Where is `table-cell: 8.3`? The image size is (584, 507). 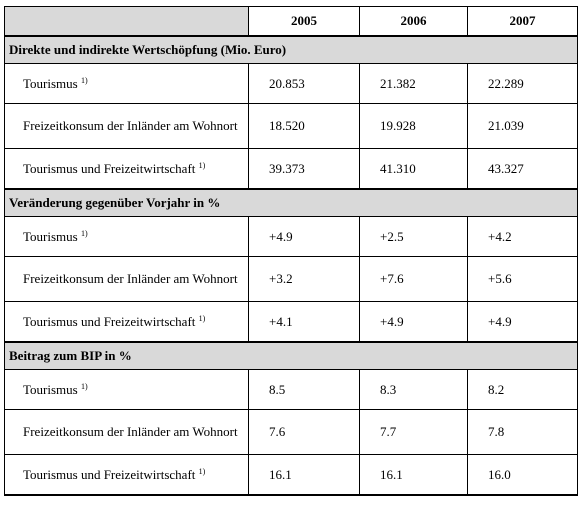
table-cell: 8.3 is located at coordinates (413, 389).